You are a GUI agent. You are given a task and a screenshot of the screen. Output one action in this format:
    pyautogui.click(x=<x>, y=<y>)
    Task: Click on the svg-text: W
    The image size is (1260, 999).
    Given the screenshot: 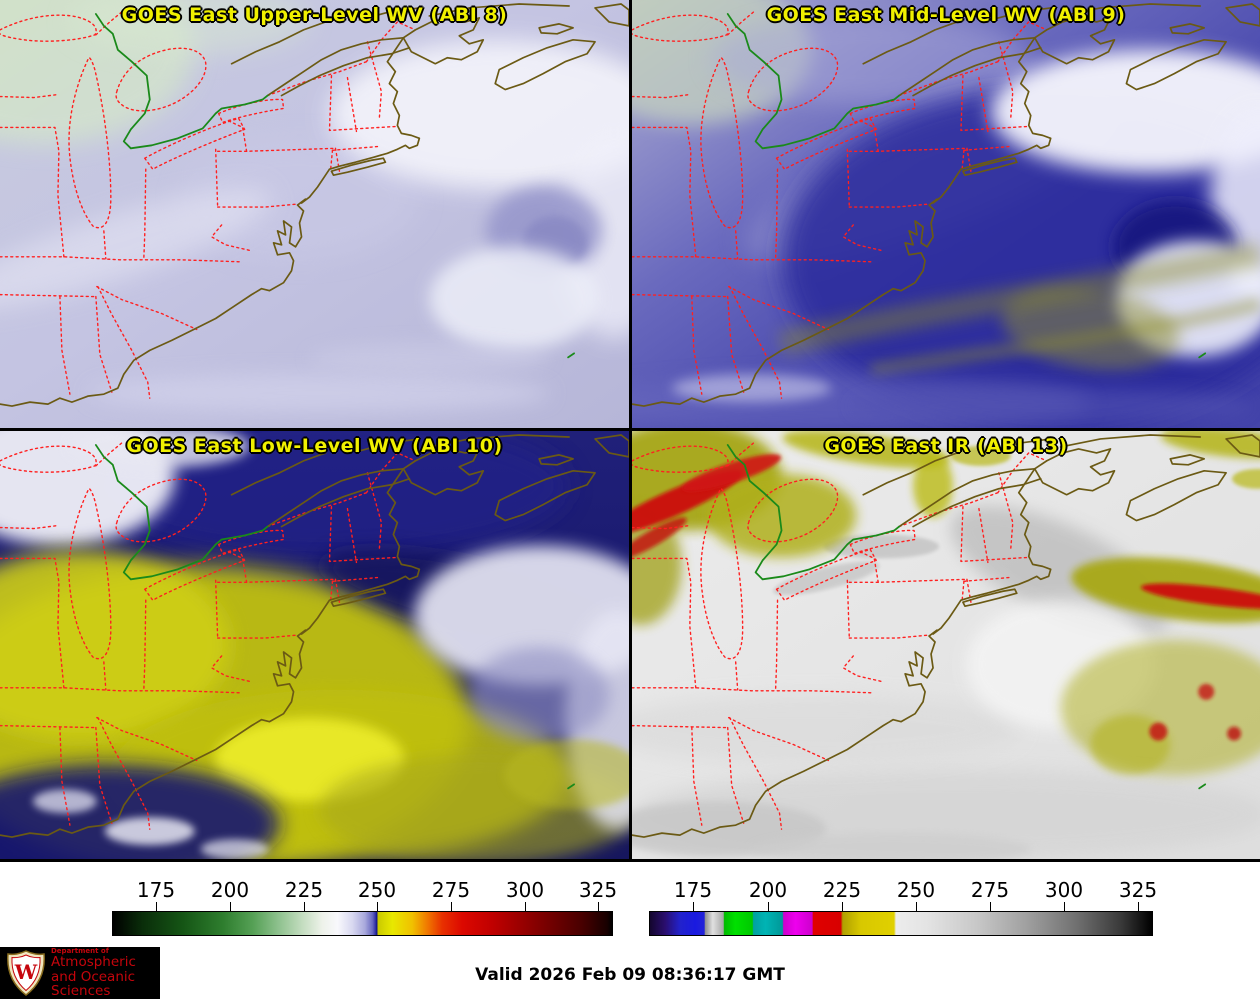 What is the action you would take?
    pyautogui.click(x=26, y=972)
    